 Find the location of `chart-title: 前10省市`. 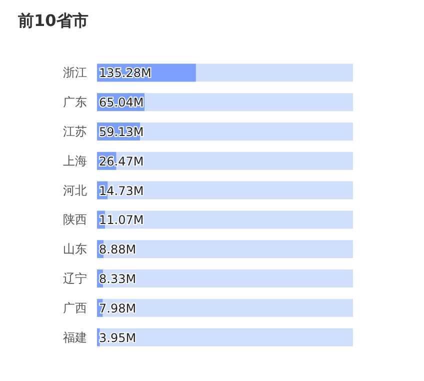

chart-title: 前10省市 is located at coordinates (52, 20).